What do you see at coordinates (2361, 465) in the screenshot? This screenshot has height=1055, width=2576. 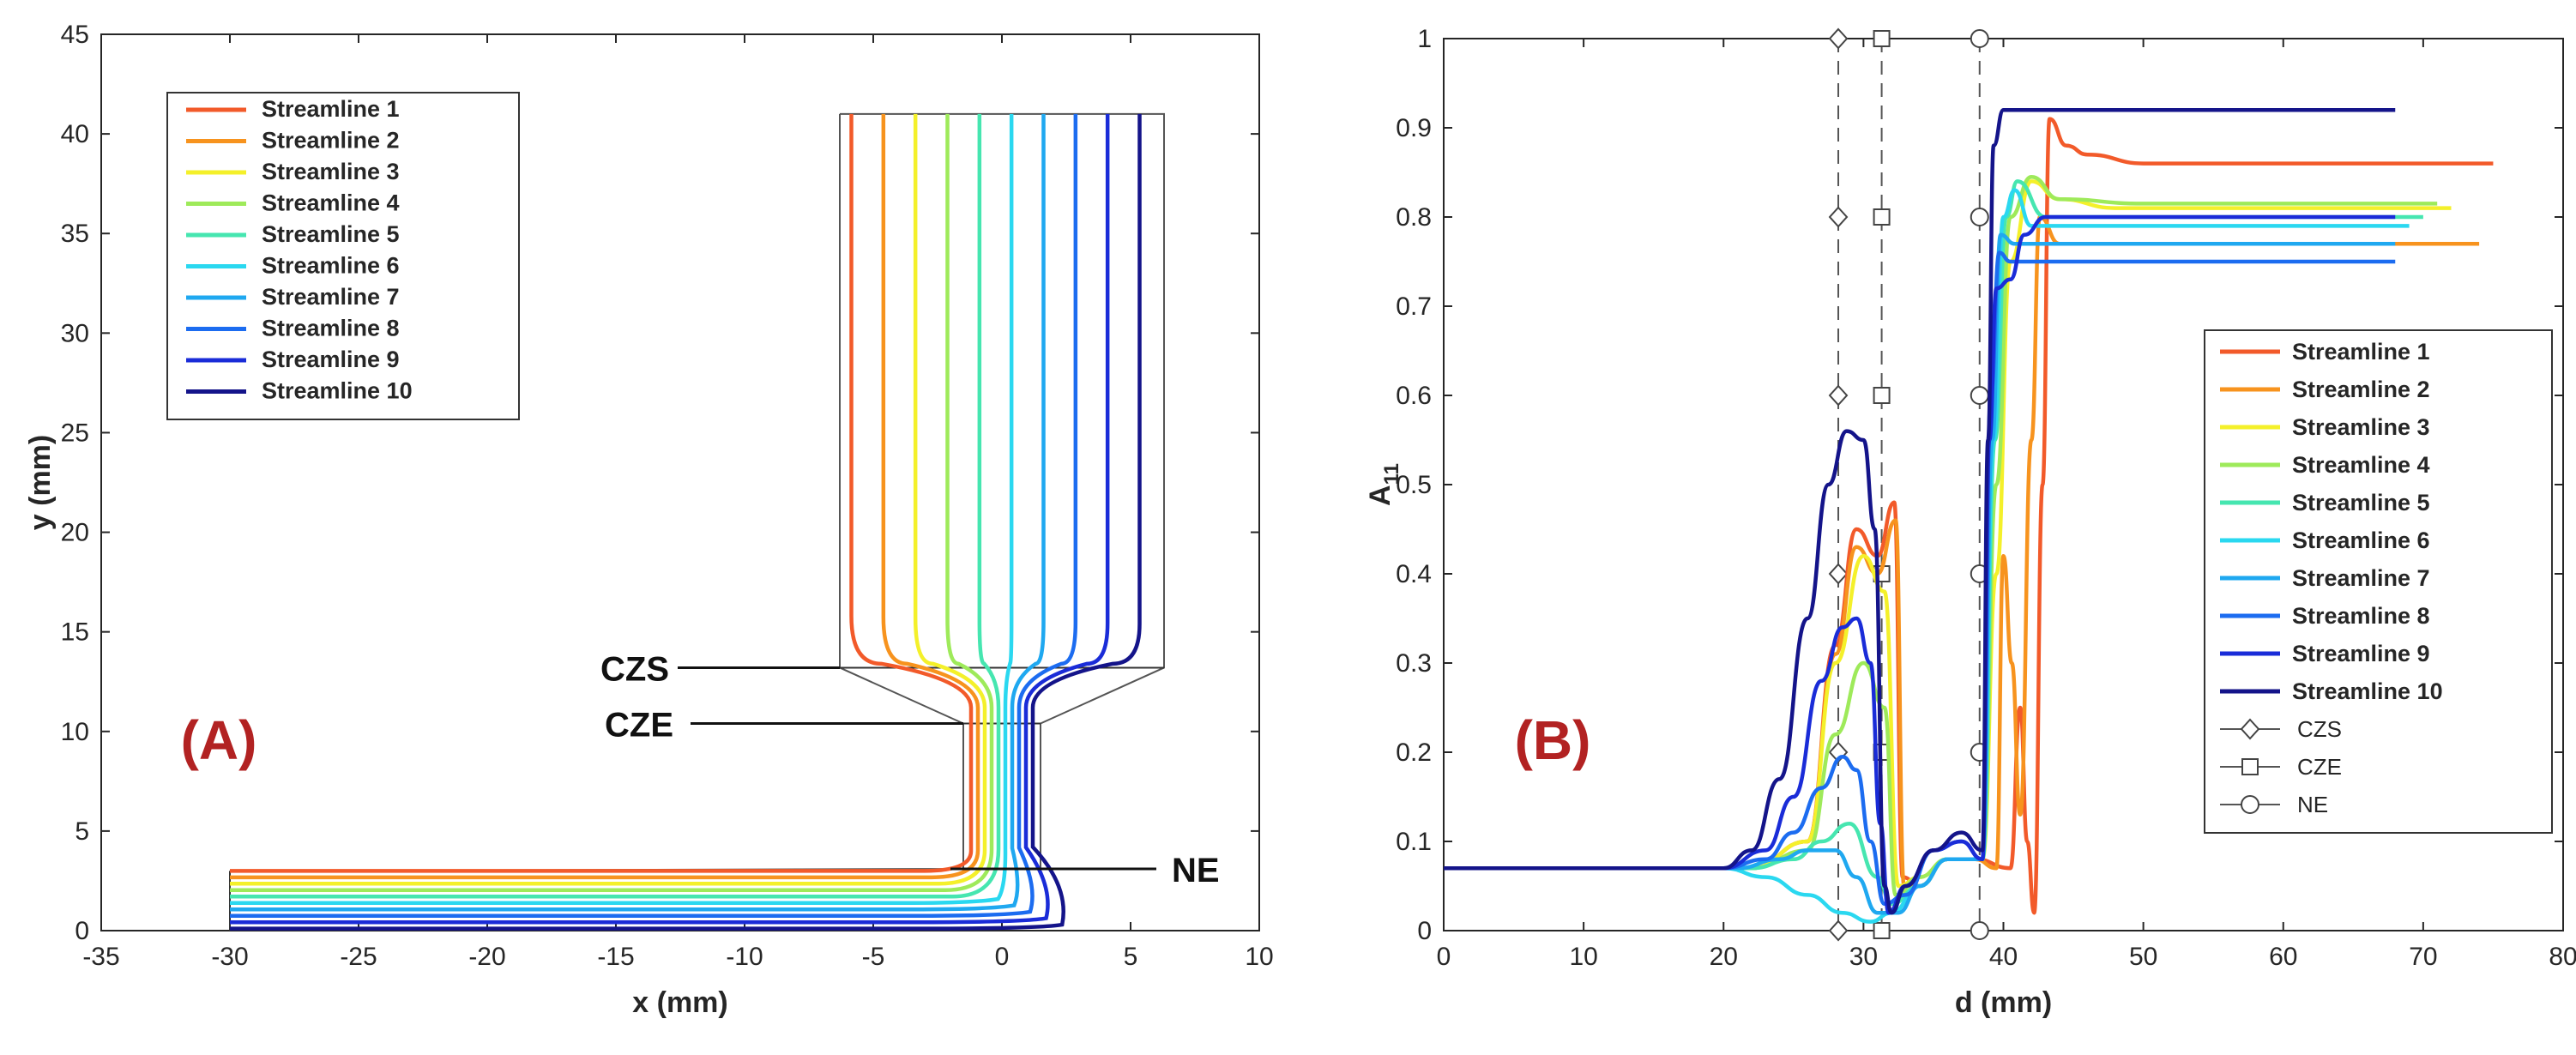 I see `legend-b-entry-4: Streamline 4` at bounding box center [2361, 465].